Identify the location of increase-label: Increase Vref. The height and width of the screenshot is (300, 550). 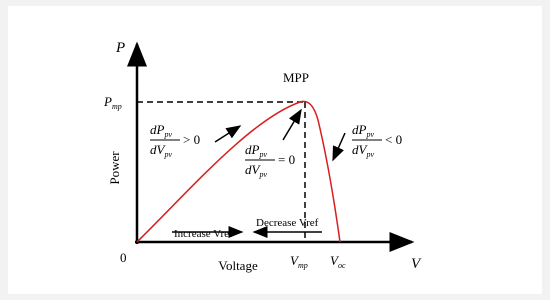
(203, 234).